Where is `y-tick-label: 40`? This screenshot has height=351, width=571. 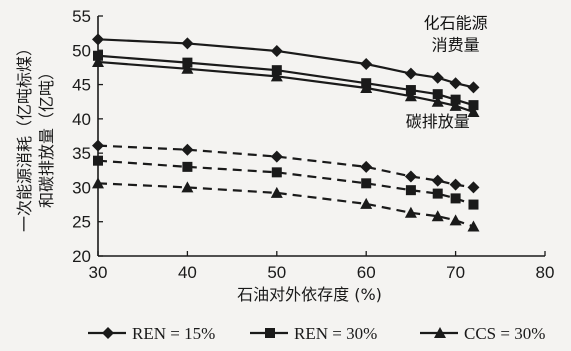
y-tick-label: 40 is located at coordinates (81, 119).